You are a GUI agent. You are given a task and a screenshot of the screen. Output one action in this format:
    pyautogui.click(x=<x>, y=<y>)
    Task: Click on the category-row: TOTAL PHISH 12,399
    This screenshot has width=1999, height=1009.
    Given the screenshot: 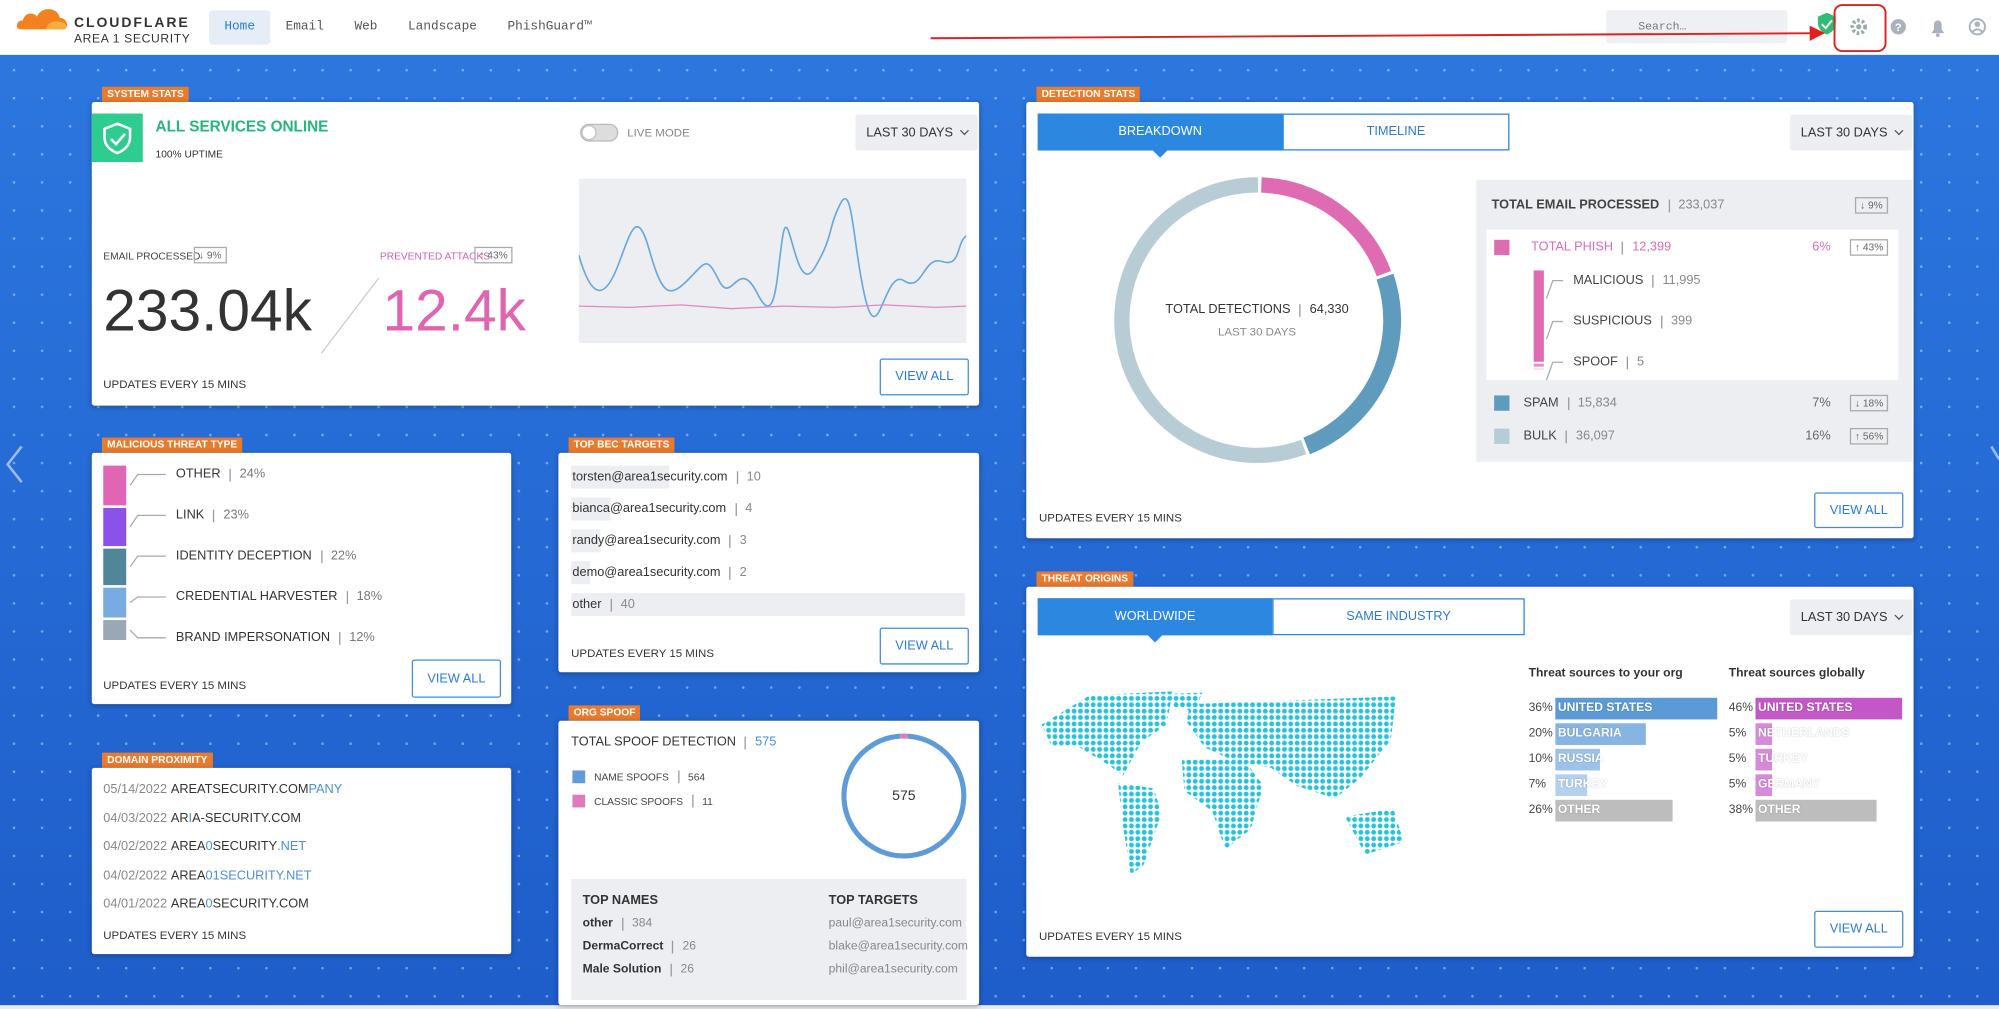 What is the action you would take?
    pyautogui.click(x=1601, y=247)
    